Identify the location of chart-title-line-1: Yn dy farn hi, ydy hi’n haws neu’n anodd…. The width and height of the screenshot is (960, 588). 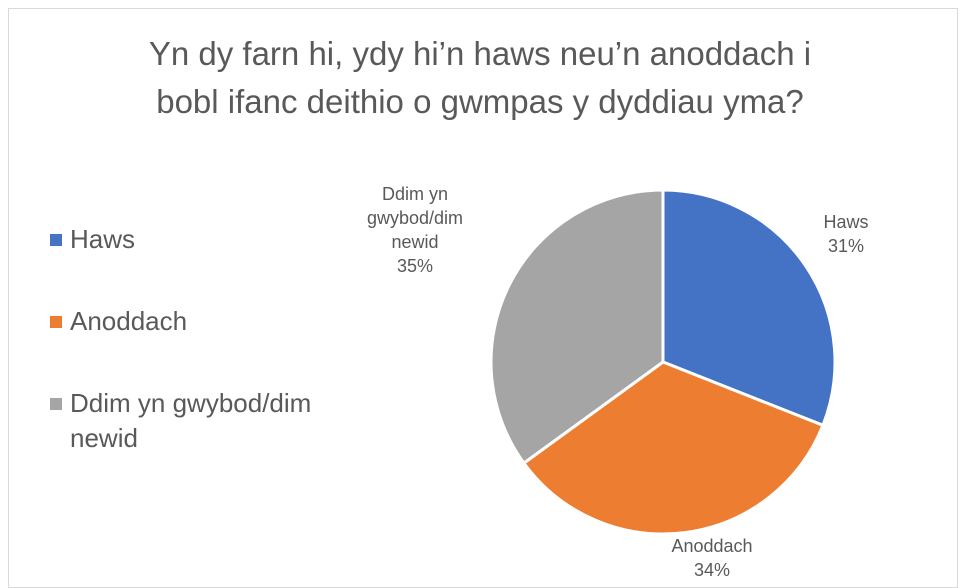
(480, 53).